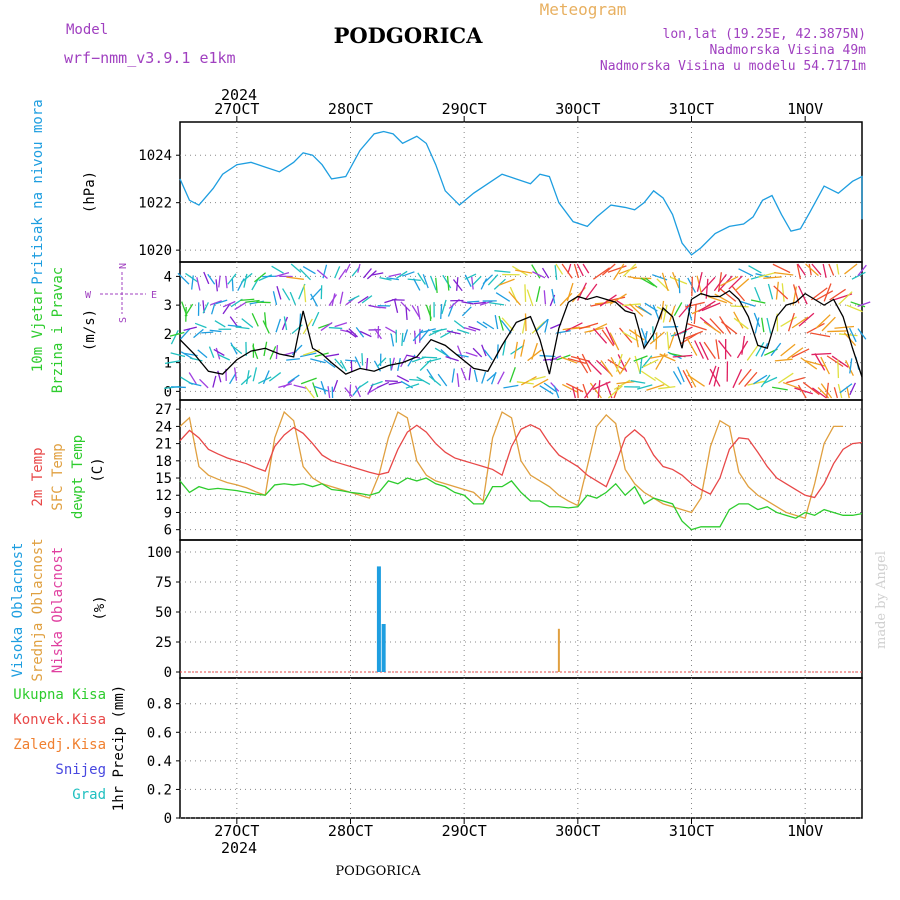 The height and width of the screenshot is (900, 900). I want to click on y-tick-label: 18, so click(163, 462).